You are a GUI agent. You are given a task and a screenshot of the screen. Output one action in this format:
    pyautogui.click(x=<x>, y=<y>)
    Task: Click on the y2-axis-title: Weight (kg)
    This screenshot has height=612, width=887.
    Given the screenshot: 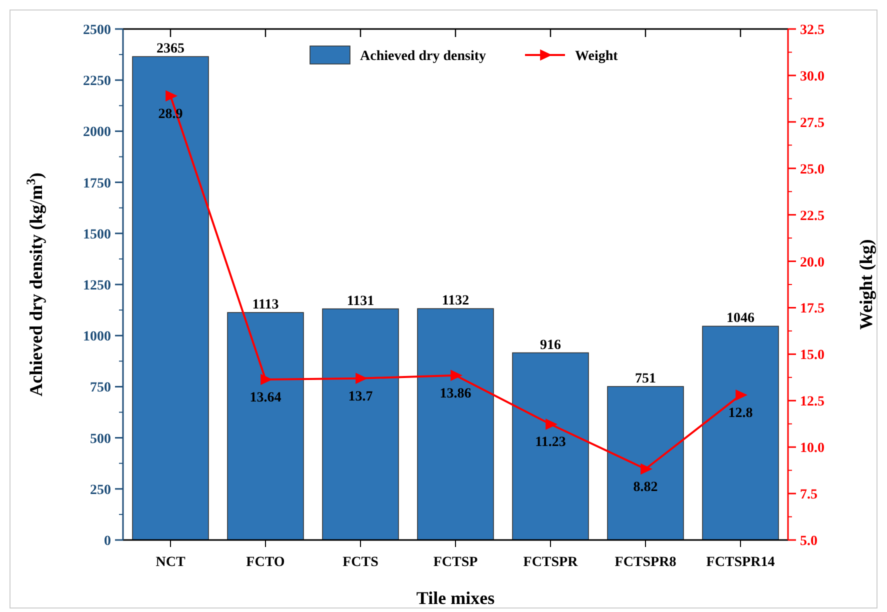 What is the action you would take?
    pyautogui.click(x=866, y=284)
    